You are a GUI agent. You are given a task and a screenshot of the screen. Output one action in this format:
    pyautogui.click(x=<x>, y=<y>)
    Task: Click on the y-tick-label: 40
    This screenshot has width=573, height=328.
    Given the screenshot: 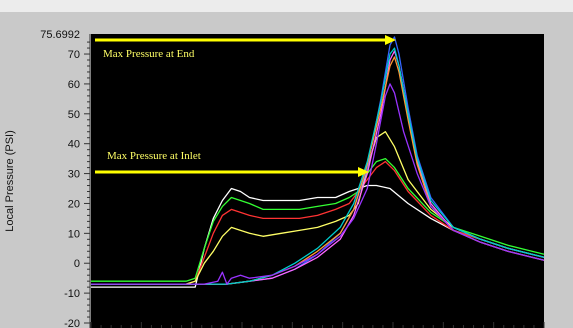 What is the action you would take?
    pyautogui.click(x=74, y=145)
    